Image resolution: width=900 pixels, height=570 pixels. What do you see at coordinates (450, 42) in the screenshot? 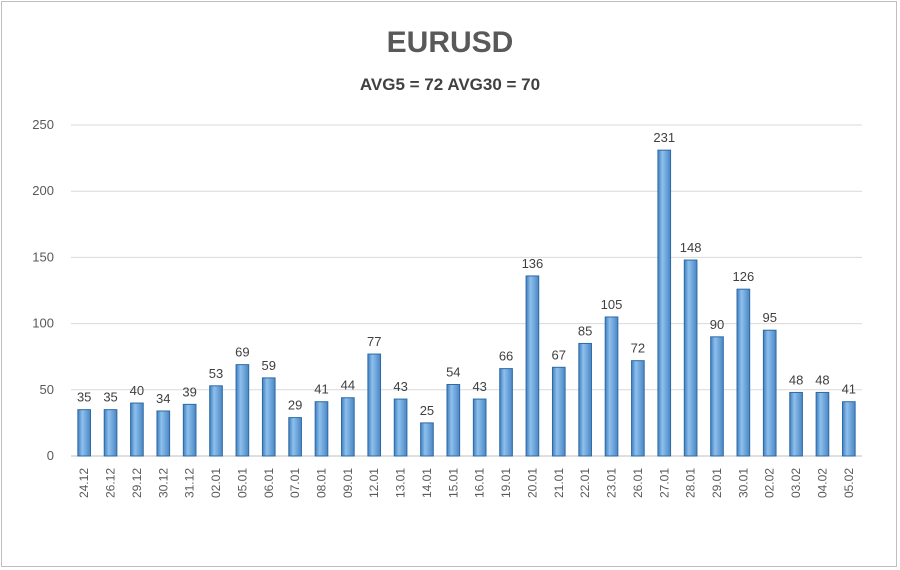
I see `chart-title: EURUSD` at bounding box center [450, 42].